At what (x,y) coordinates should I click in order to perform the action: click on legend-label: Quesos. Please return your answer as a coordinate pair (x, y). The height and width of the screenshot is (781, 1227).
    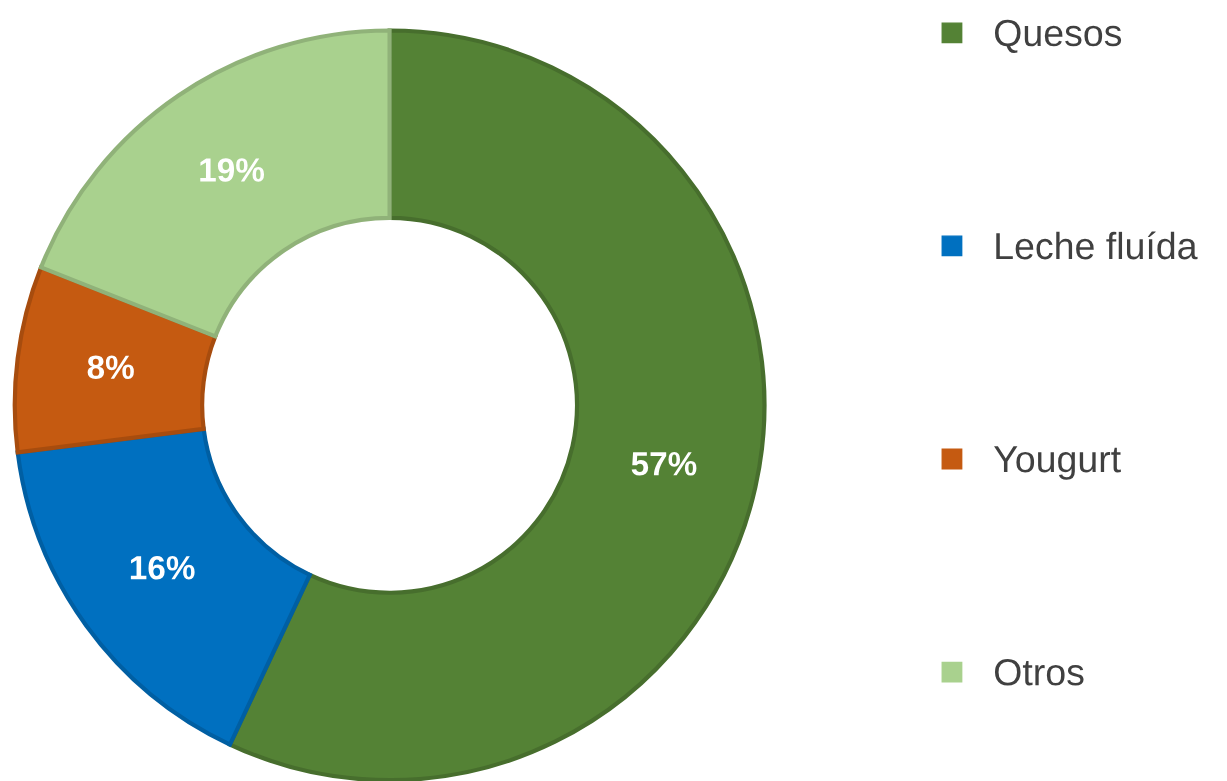
    Looking at the image, I should click on (1058, 36).